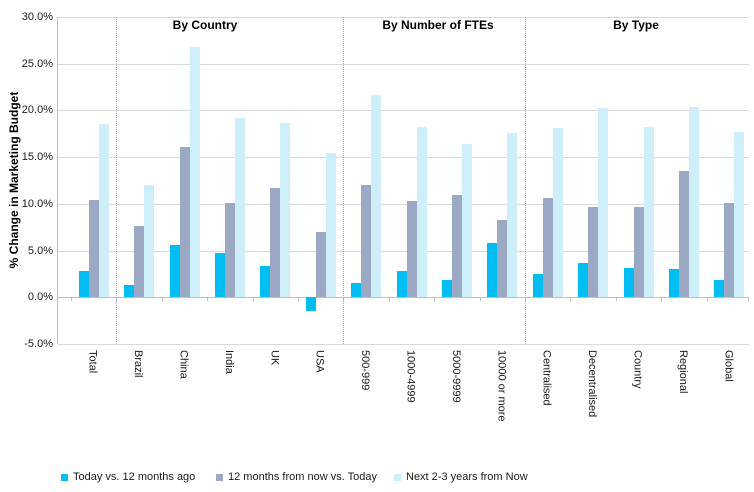  What do you see at coordinates (228, 362) in the screenshot?
I see `category-label: India` at bounding box center [228, 362].